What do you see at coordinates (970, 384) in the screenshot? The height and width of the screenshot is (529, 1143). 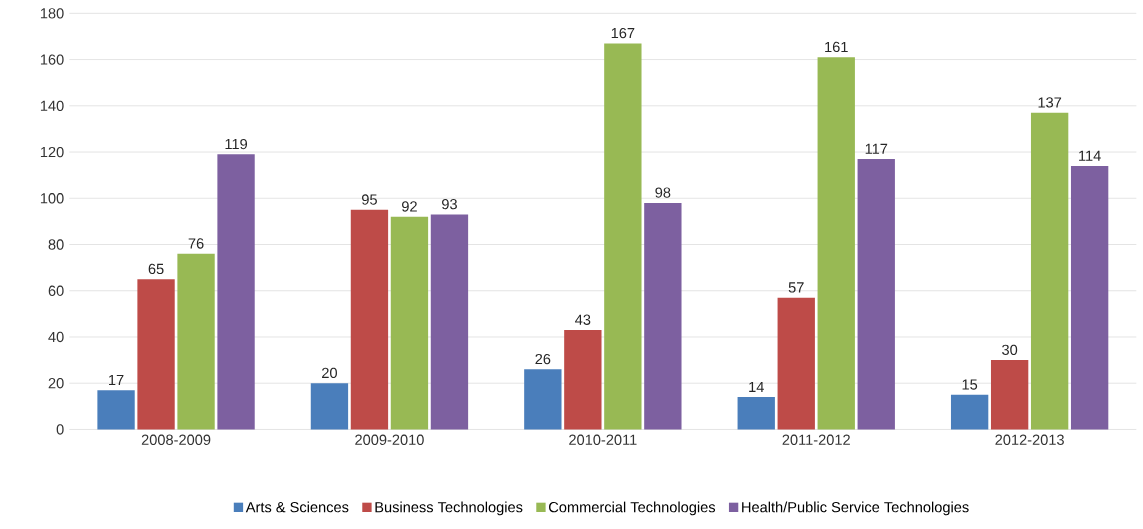 I see `data-label: 15` at bounding box center [970, 384].